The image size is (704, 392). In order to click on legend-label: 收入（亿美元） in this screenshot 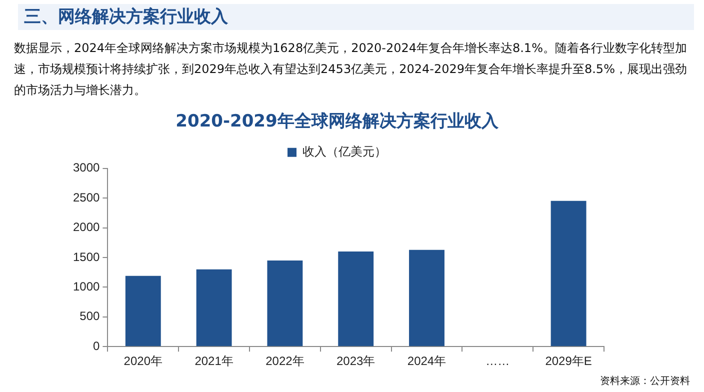, I will do `click(344, 151)`.